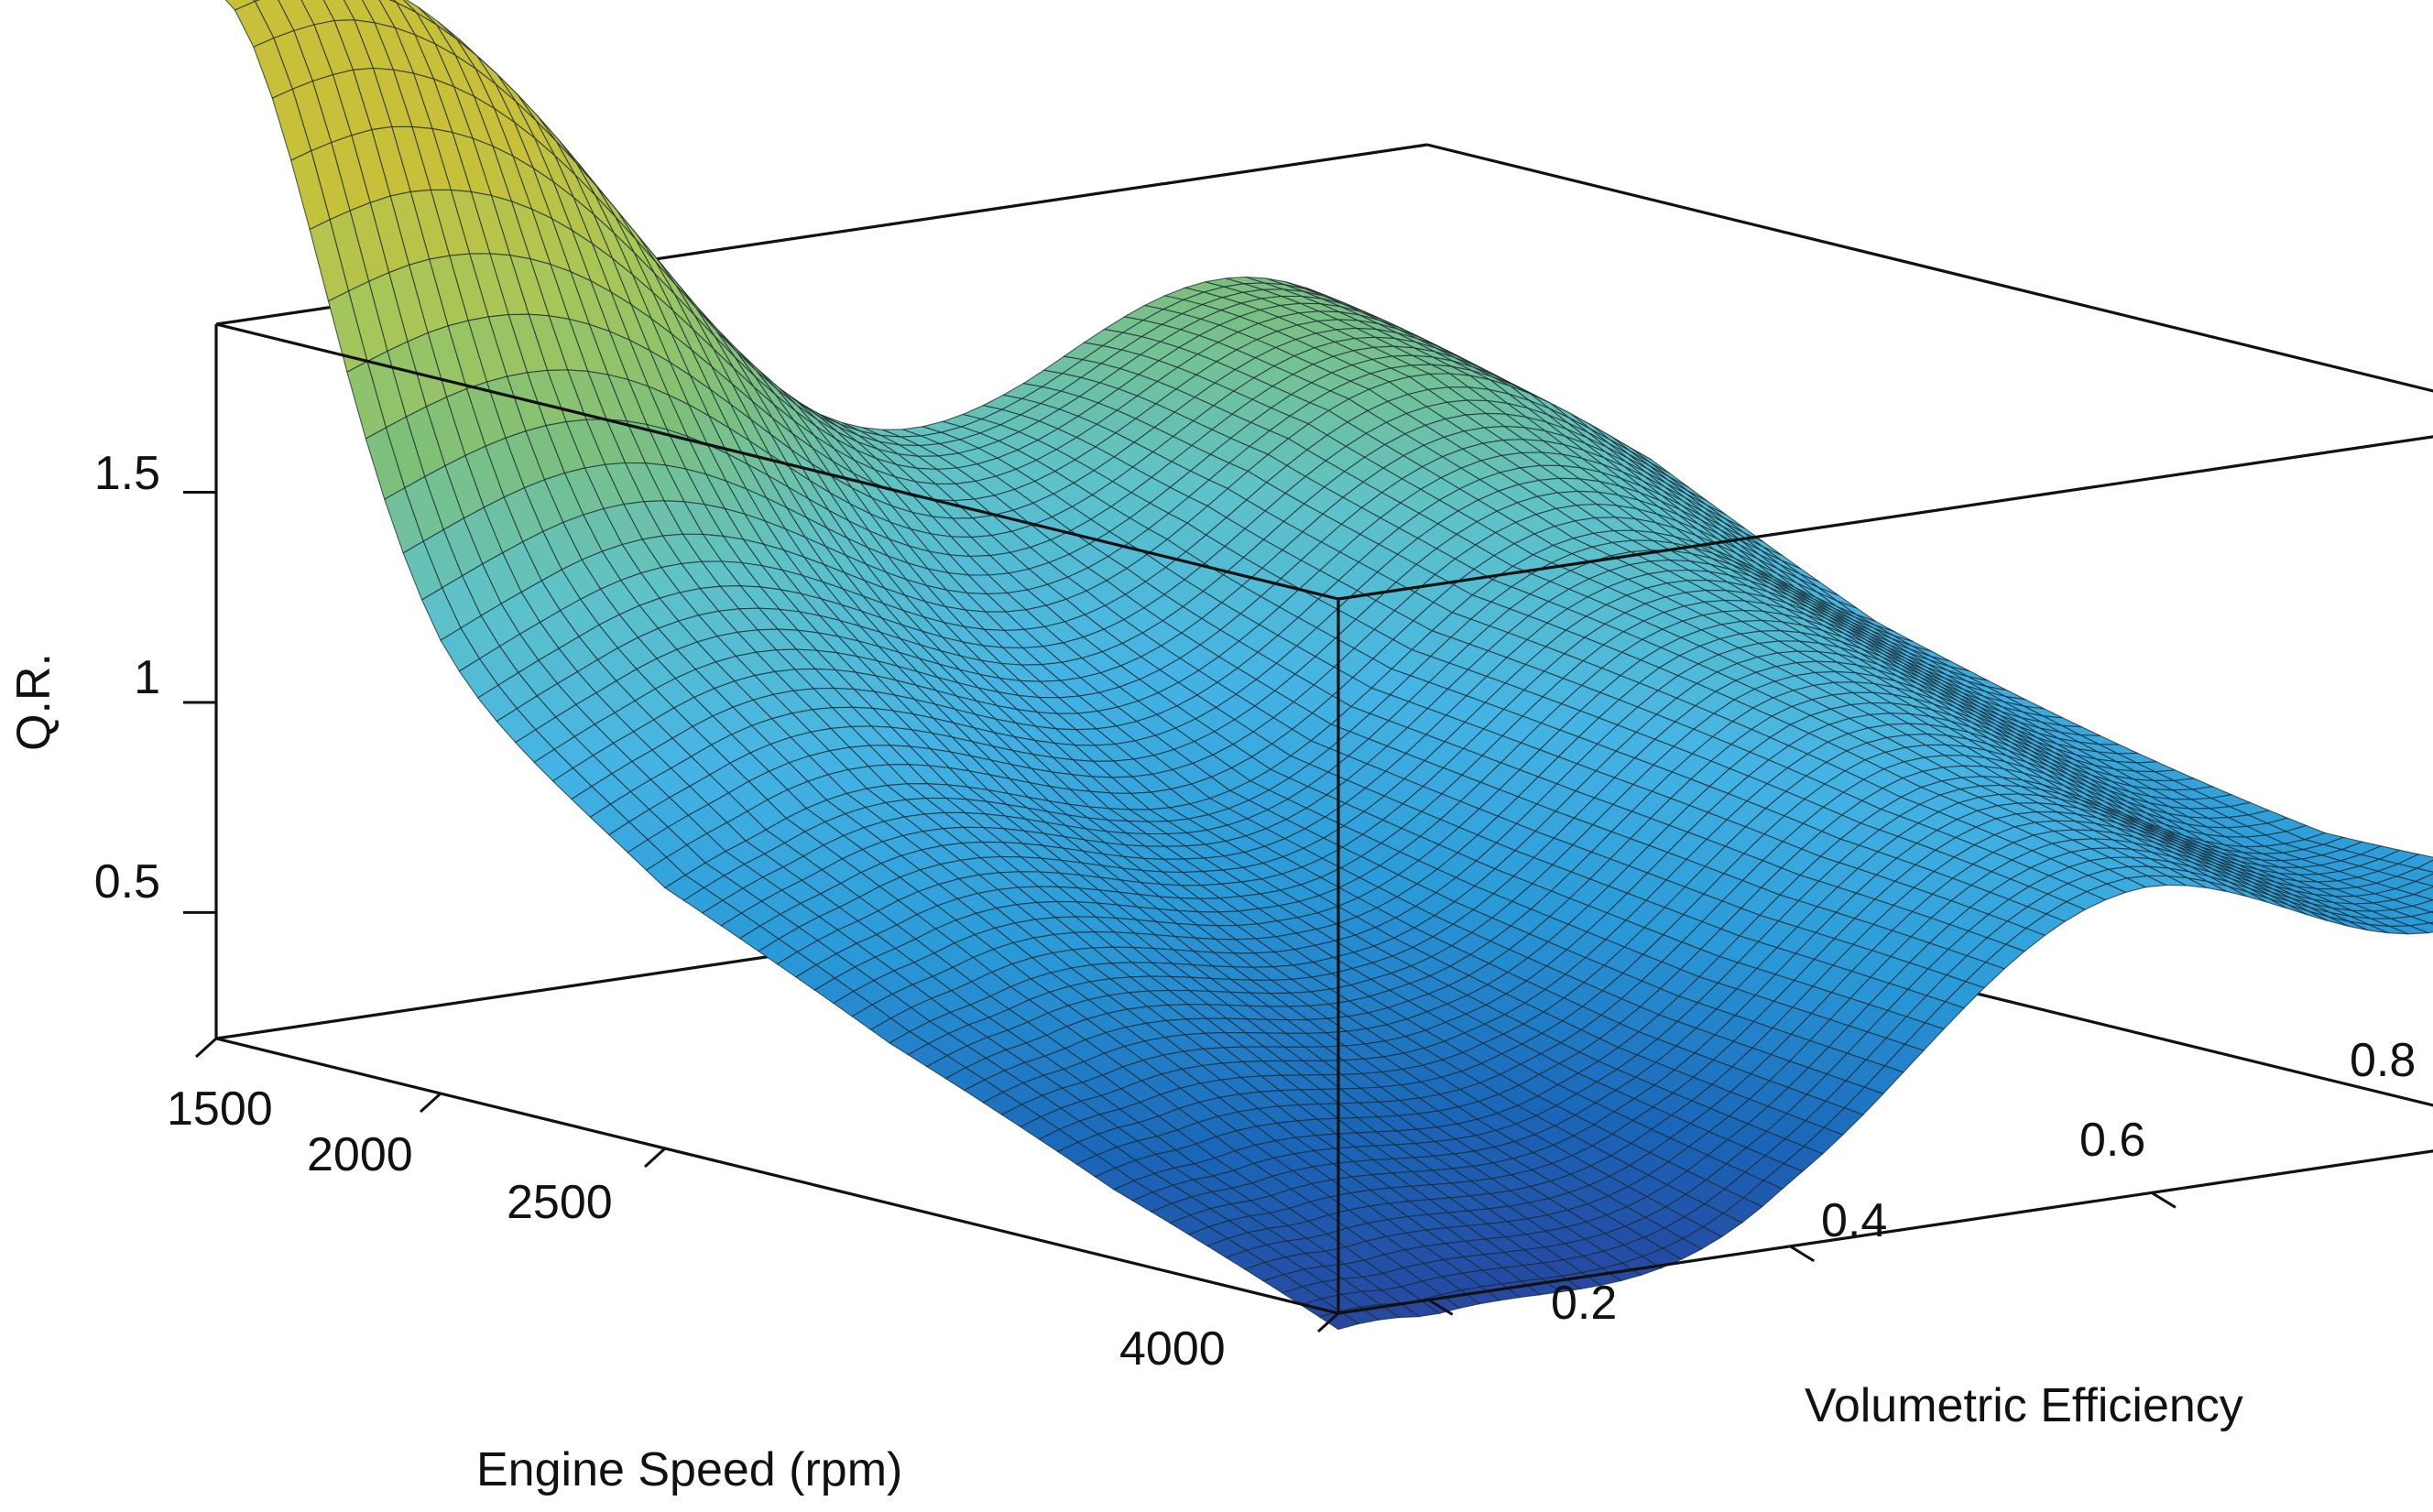 This screenshot has height=1512, width=2433. I want to click on x-tick-label-2: 2500, so click(560, 1202).